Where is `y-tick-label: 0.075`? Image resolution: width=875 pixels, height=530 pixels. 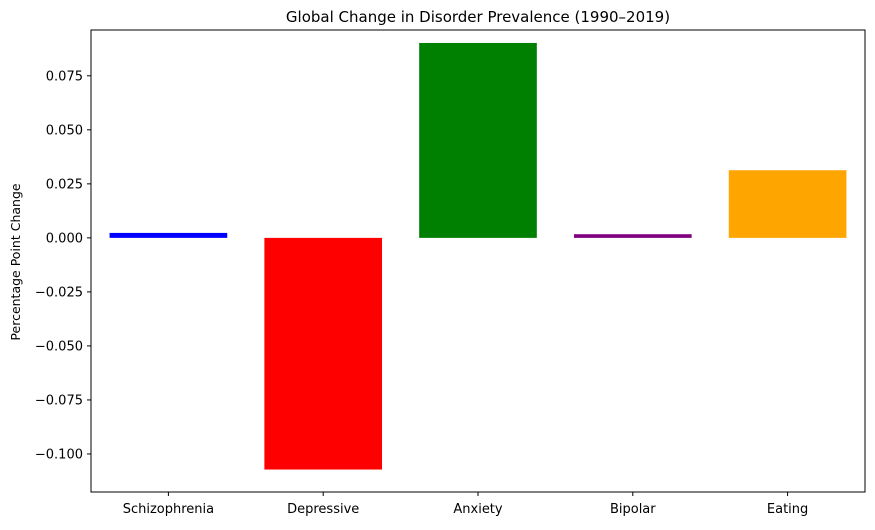 y-tick-label: 0.075 is located at coordinates (64, 76).